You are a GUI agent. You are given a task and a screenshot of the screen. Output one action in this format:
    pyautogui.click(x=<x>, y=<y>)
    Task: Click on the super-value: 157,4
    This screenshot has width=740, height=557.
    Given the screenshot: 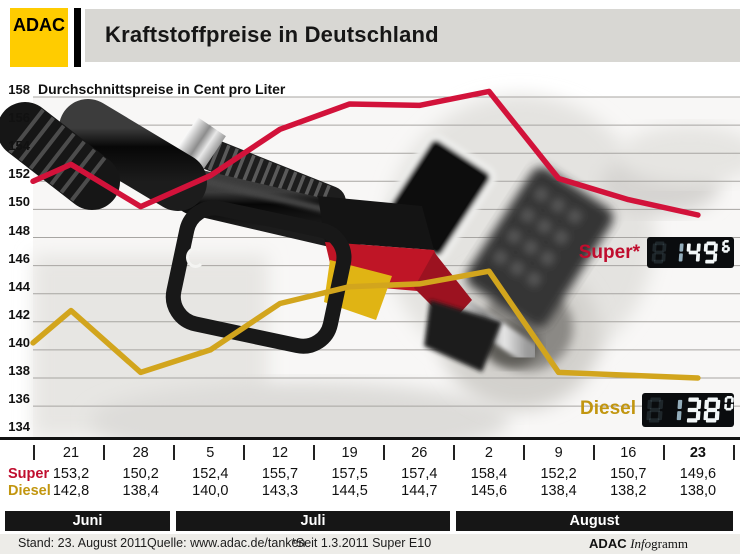 What is the action you would take?
    pyautogui.click(x=419, y=474)
    